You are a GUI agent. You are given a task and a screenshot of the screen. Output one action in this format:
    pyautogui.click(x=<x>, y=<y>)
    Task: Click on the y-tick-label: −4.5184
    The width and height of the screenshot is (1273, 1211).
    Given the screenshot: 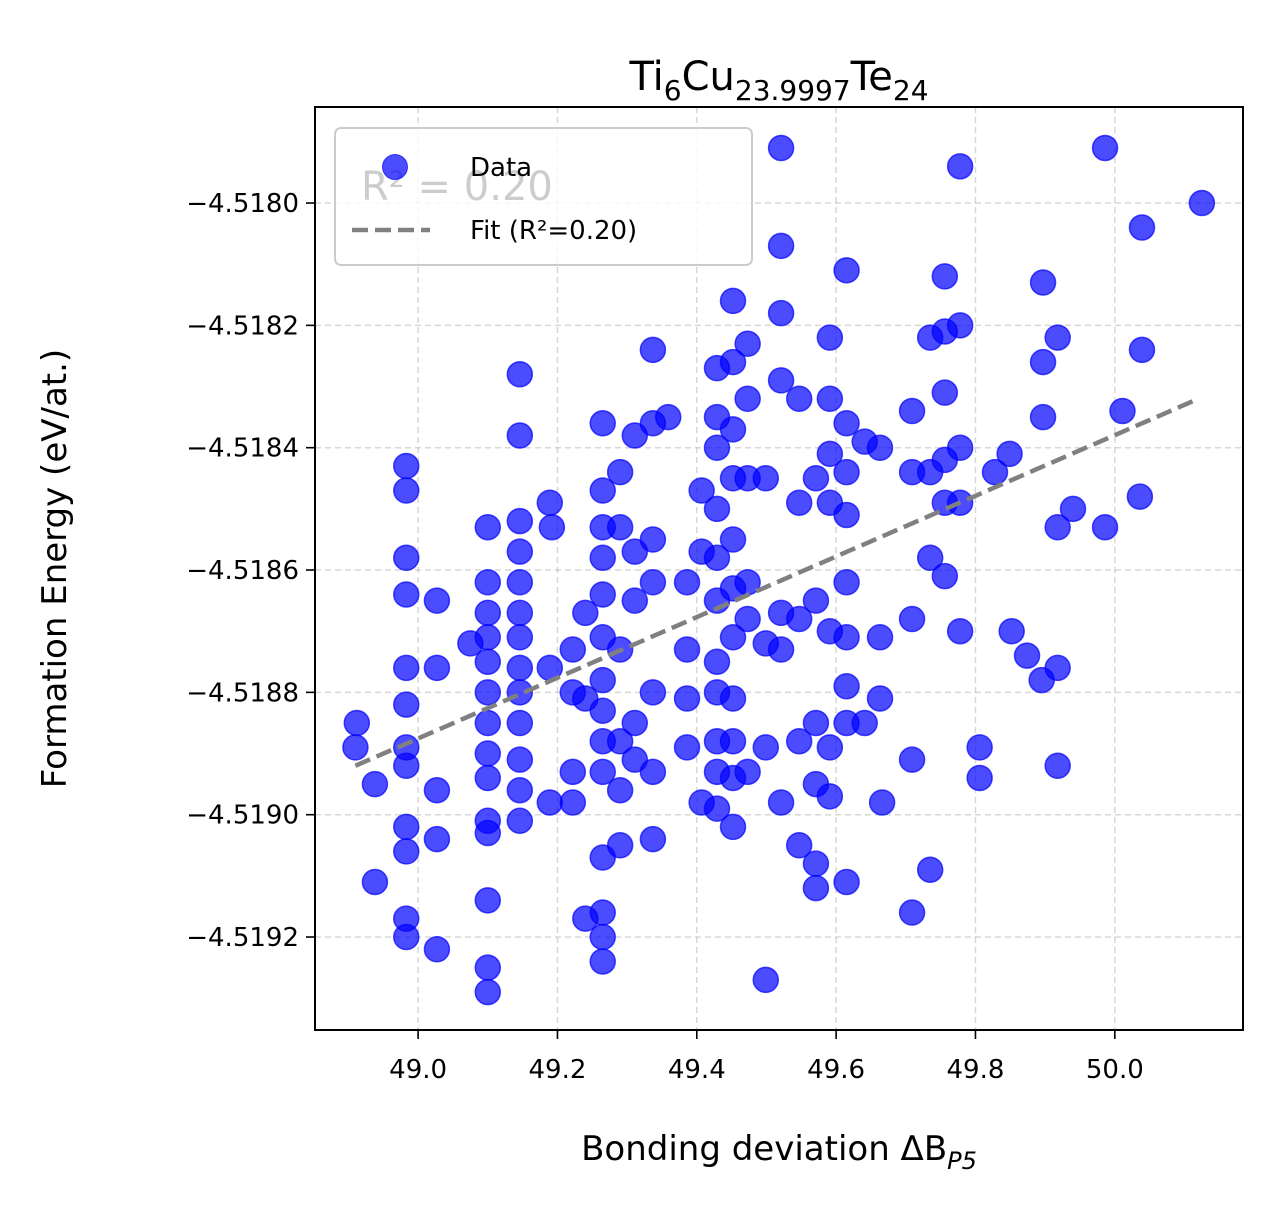 What is the action you would take?
    pyautogui.click(x=242, y=449)
    